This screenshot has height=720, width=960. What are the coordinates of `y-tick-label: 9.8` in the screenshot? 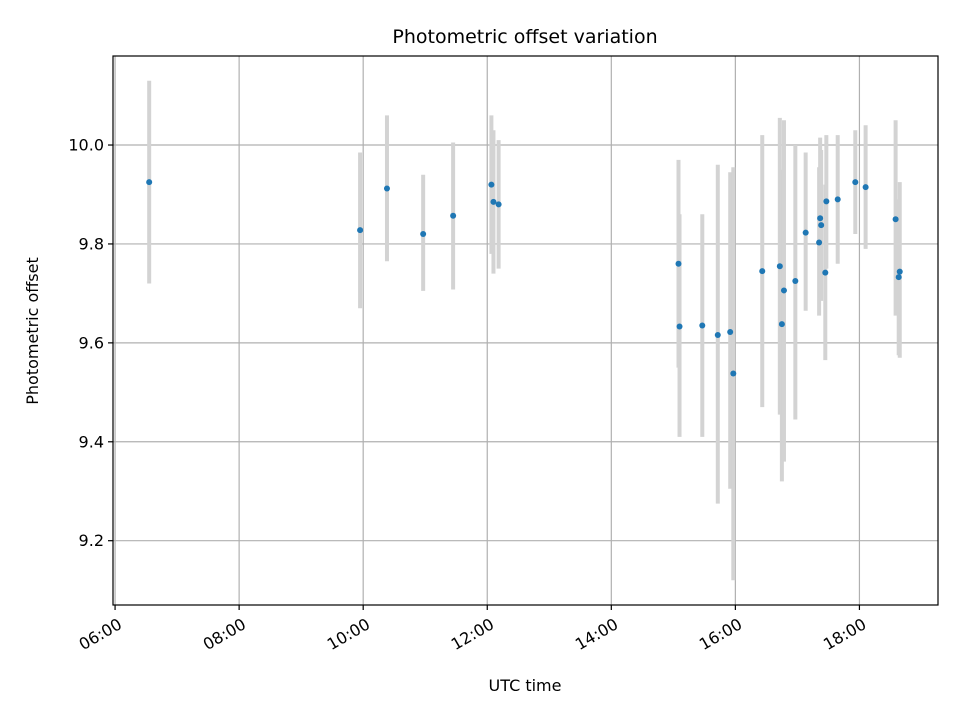 It's located at (91, 243).